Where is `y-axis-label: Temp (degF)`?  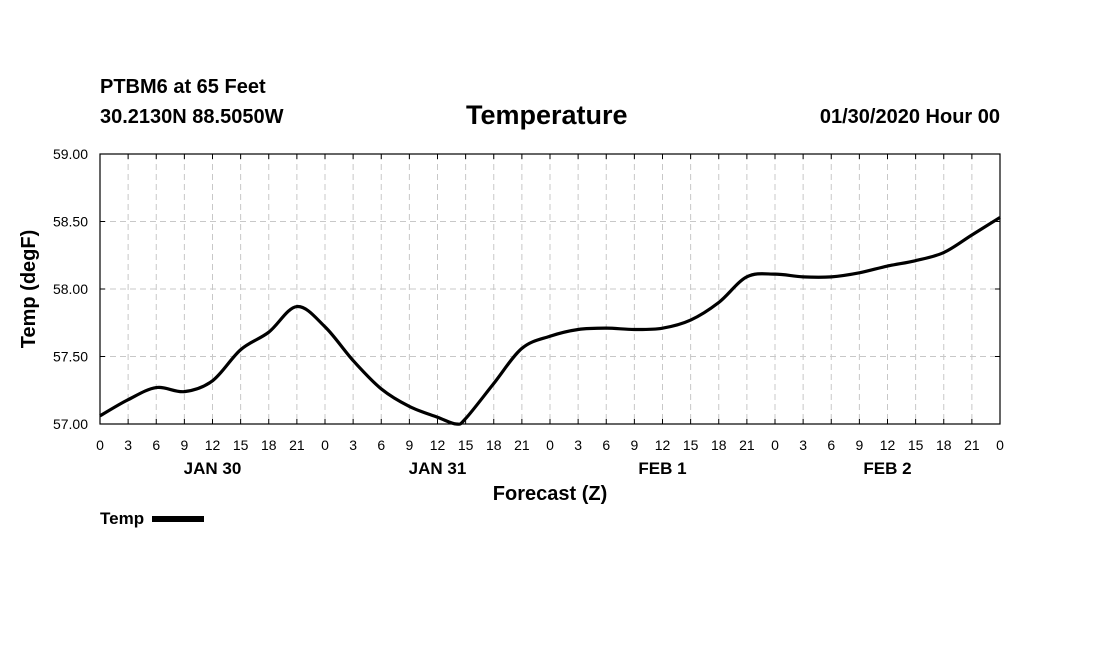
y-axis-label: Temp (degF) is located at coordinates (29, 289).